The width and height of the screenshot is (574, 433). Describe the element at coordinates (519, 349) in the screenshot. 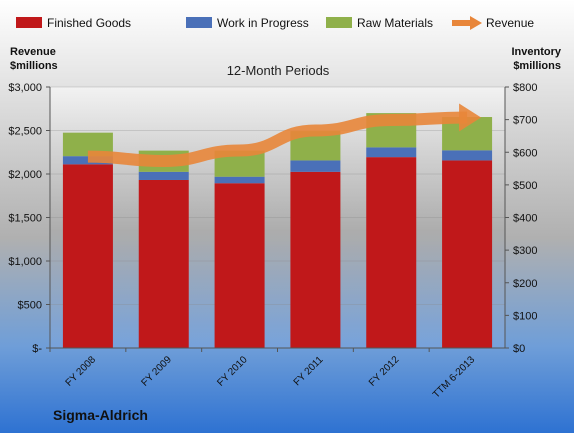

I see `right-tick-label: $0` at that location.